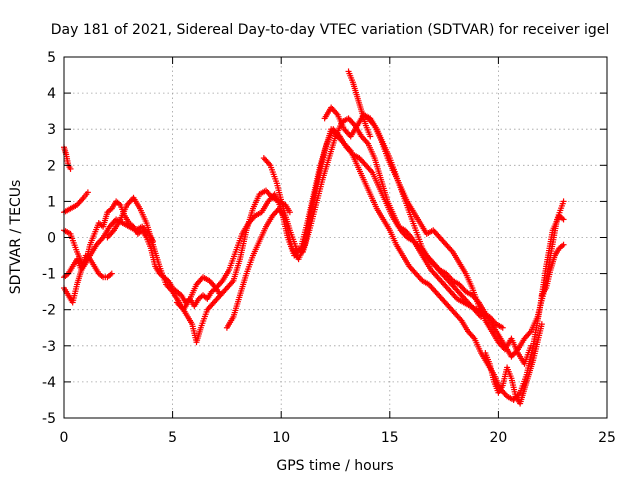 The width and height of the screenshot is (640, 480). What do you see at coordinates (51, 166) in the screenshot?
I see `y-tick-label: 2` at bounding box center [51, 166].